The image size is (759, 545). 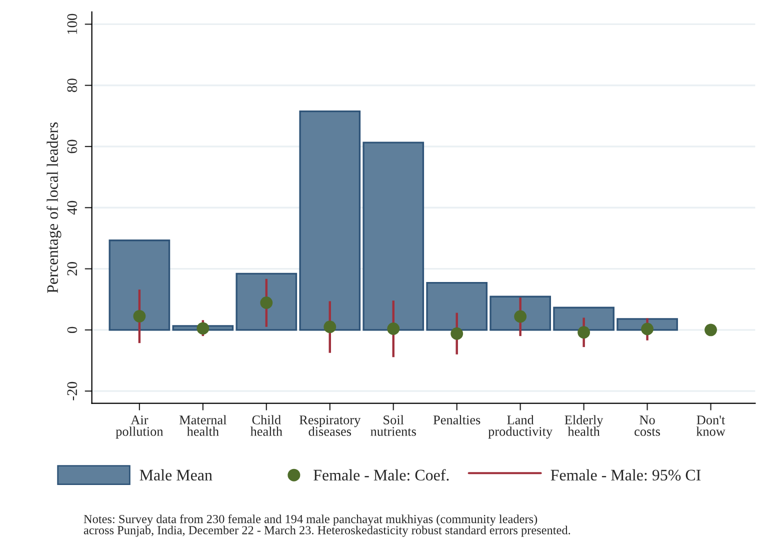 I want to click on y-tick-label: 60, so click(x=72, y=147).